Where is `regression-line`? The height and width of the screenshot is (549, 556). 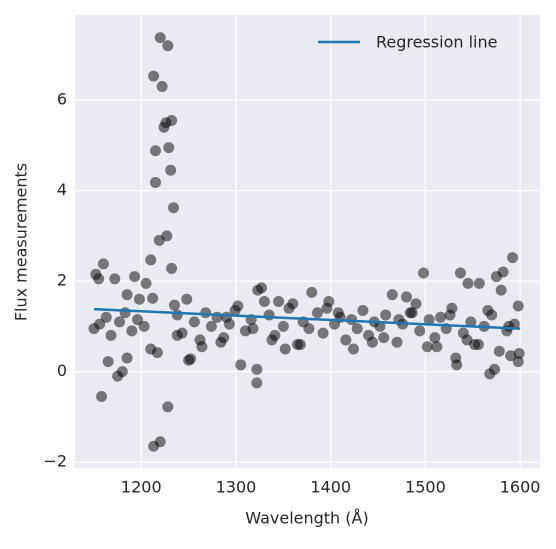
regression-line is located at coordinates (307, 318).